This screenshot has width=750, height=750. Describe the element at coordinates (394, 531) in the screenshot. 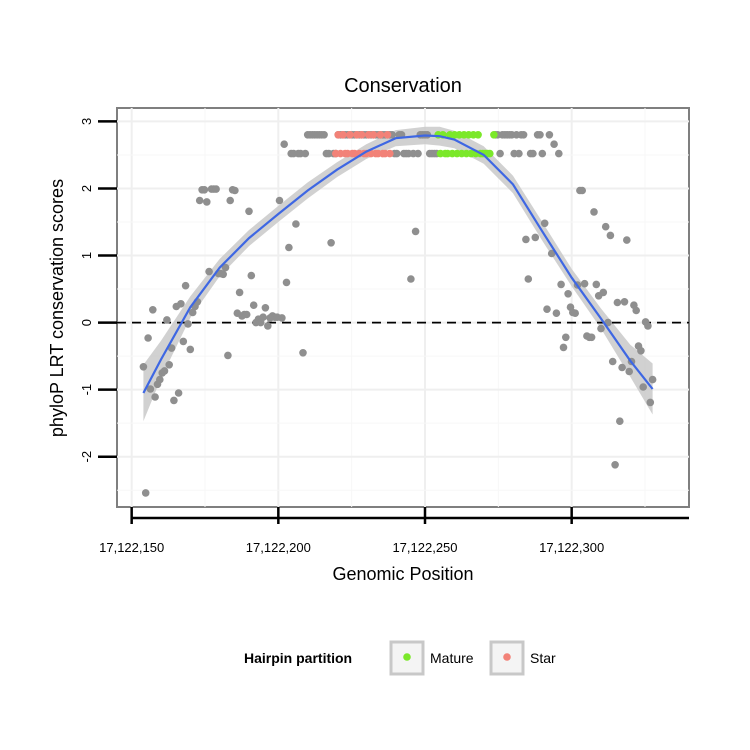

I see `x-axis: 17,122,150 17,122,200 17,122,250 17,122,300` at that location.